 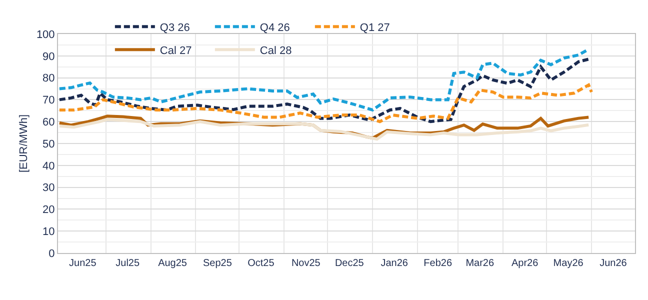 What do you see at coordinates (275, 28) in the screenshot?
I see `legend-label: Q4 26` at bounding box center [275, 28].